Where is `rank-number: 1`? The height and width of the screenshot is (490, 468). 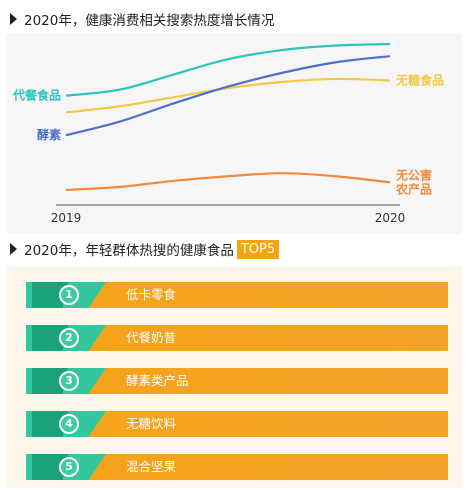 rank-number: 1 is located at coordinates (69, 295).